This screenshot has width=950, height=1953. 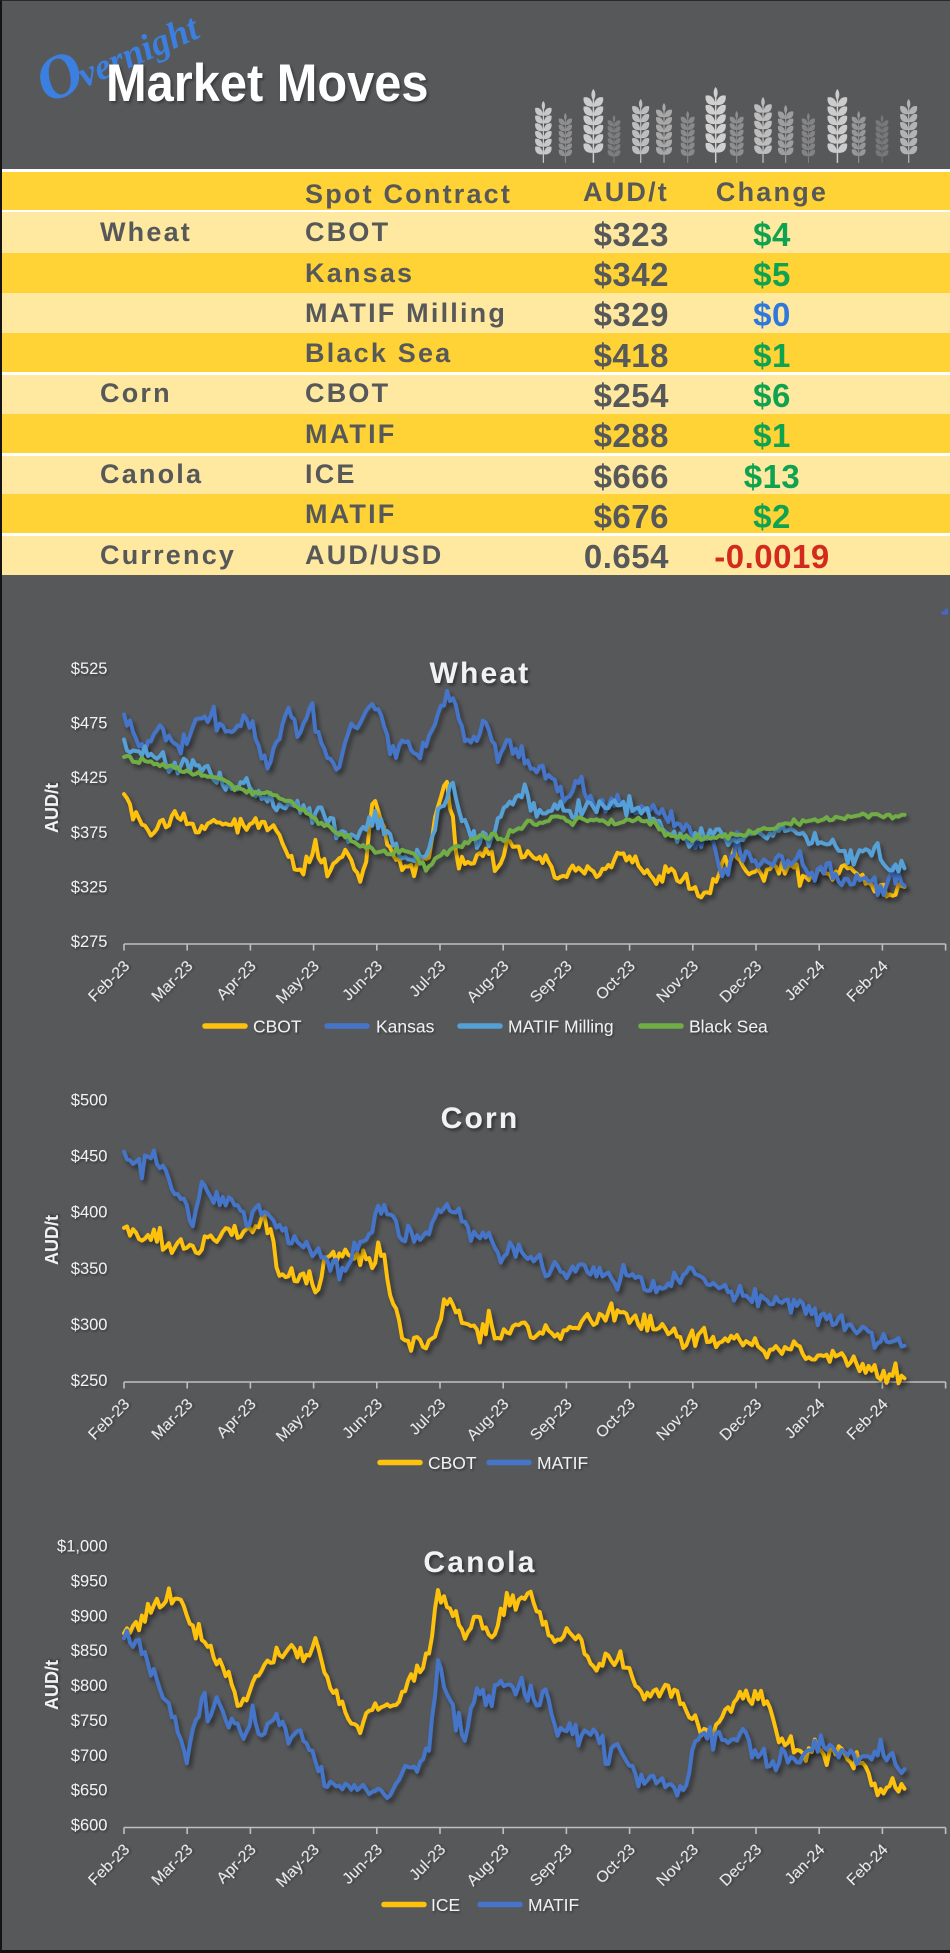 What do you see at coordinates (89, 942) in the screenshot?
I see `svg-text: $275` at bounding box center [89, 942].